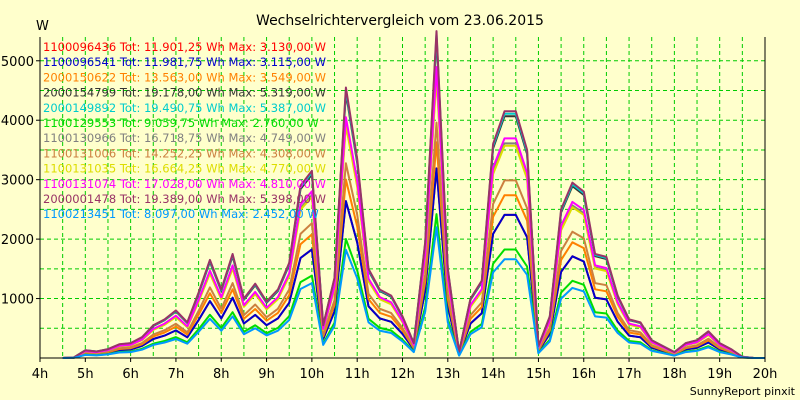 The image size is (800, 400). What do you see at coordinates (765, 374) in the screenshot?
I see `x-tick-label: 20h` at bounding box center [765, 374].